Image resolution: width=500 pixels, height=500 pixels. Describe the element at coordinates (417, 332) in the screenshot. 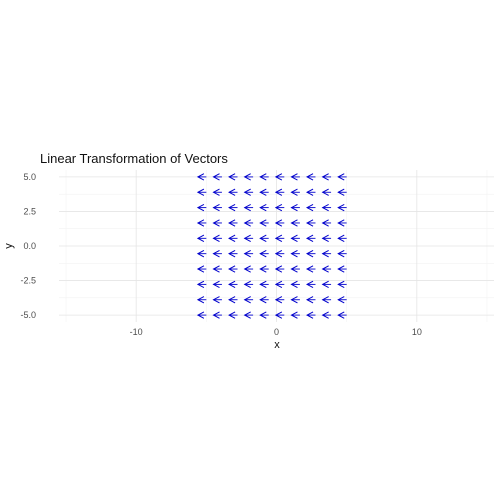

I see `x-tick-label: 10` at that location.